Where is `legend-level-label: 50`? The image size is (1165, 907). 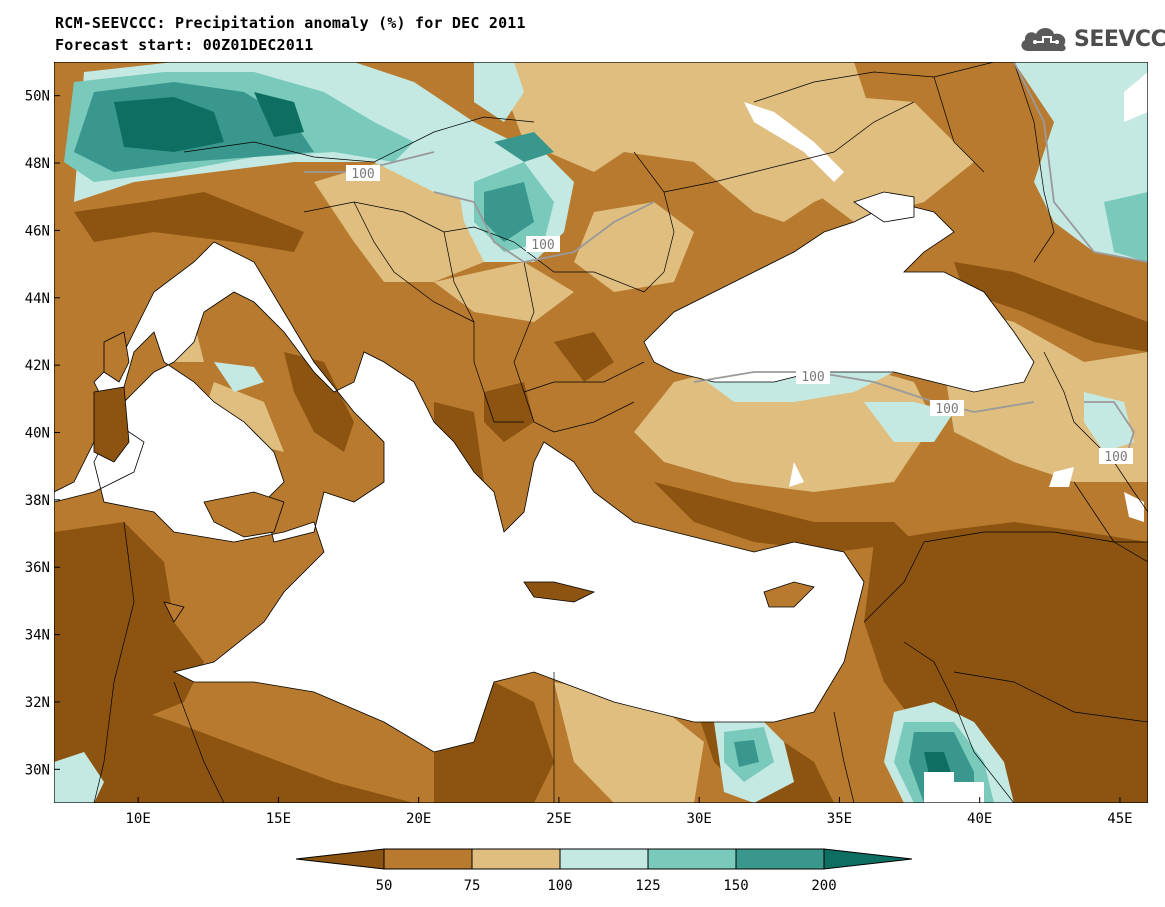
legend-level-label: 50 is located at coordinates (384, 886).